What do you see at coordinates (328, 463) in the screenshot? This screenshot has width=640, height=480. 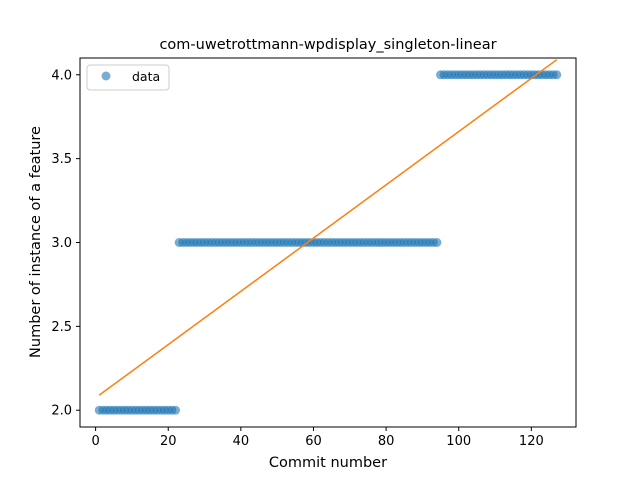 I see `x-axis-label: Commit number` at bounding box center [328, 463].